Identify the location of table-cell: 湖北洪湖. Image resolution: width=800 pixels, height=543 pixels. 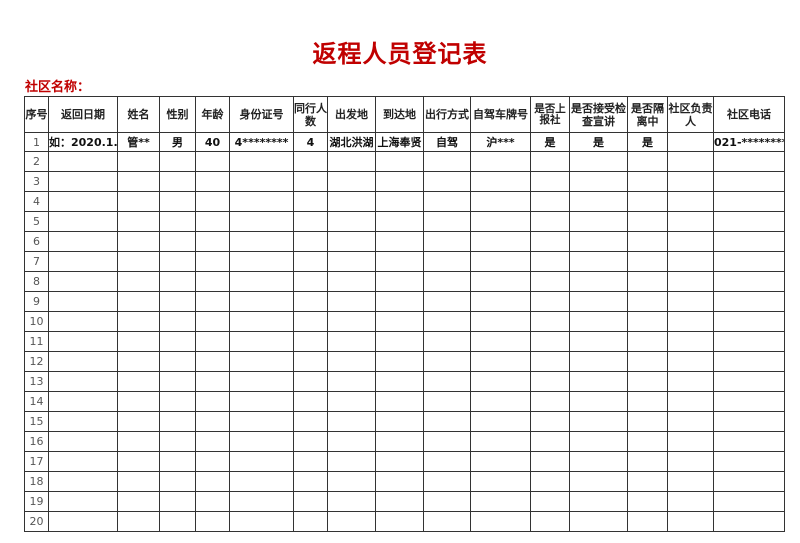
(351, 142).